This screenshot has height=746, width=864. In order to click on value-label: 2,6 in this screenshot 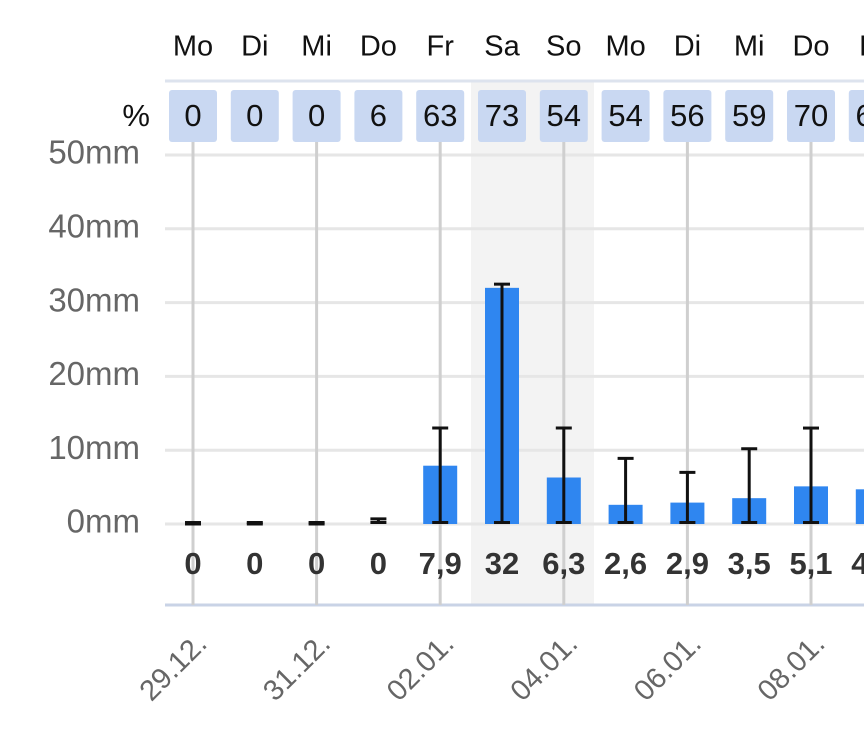, I will do `click(625, 563)`.